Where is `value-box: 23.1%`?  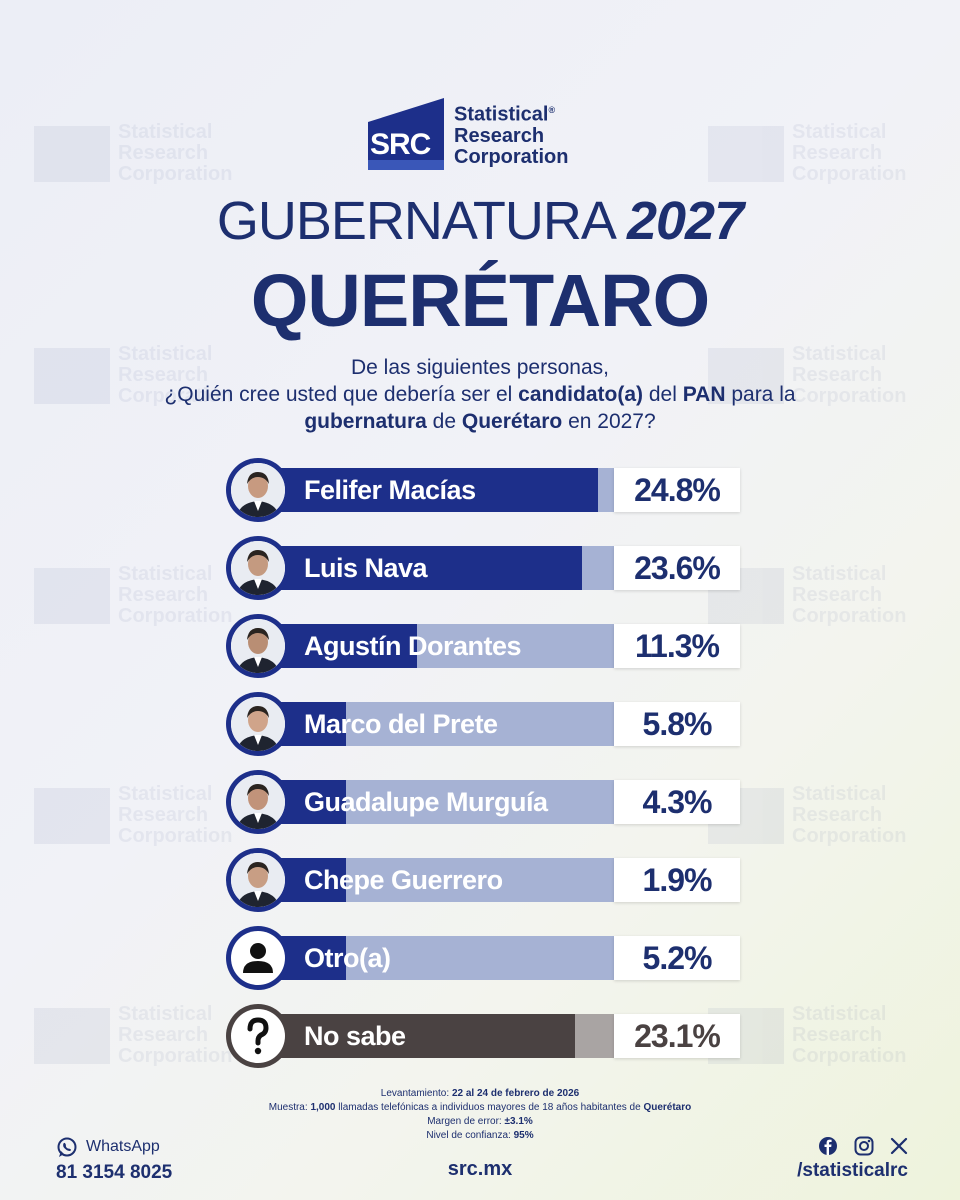
value-box: 23.1% is located at coordinates (677, 1036).